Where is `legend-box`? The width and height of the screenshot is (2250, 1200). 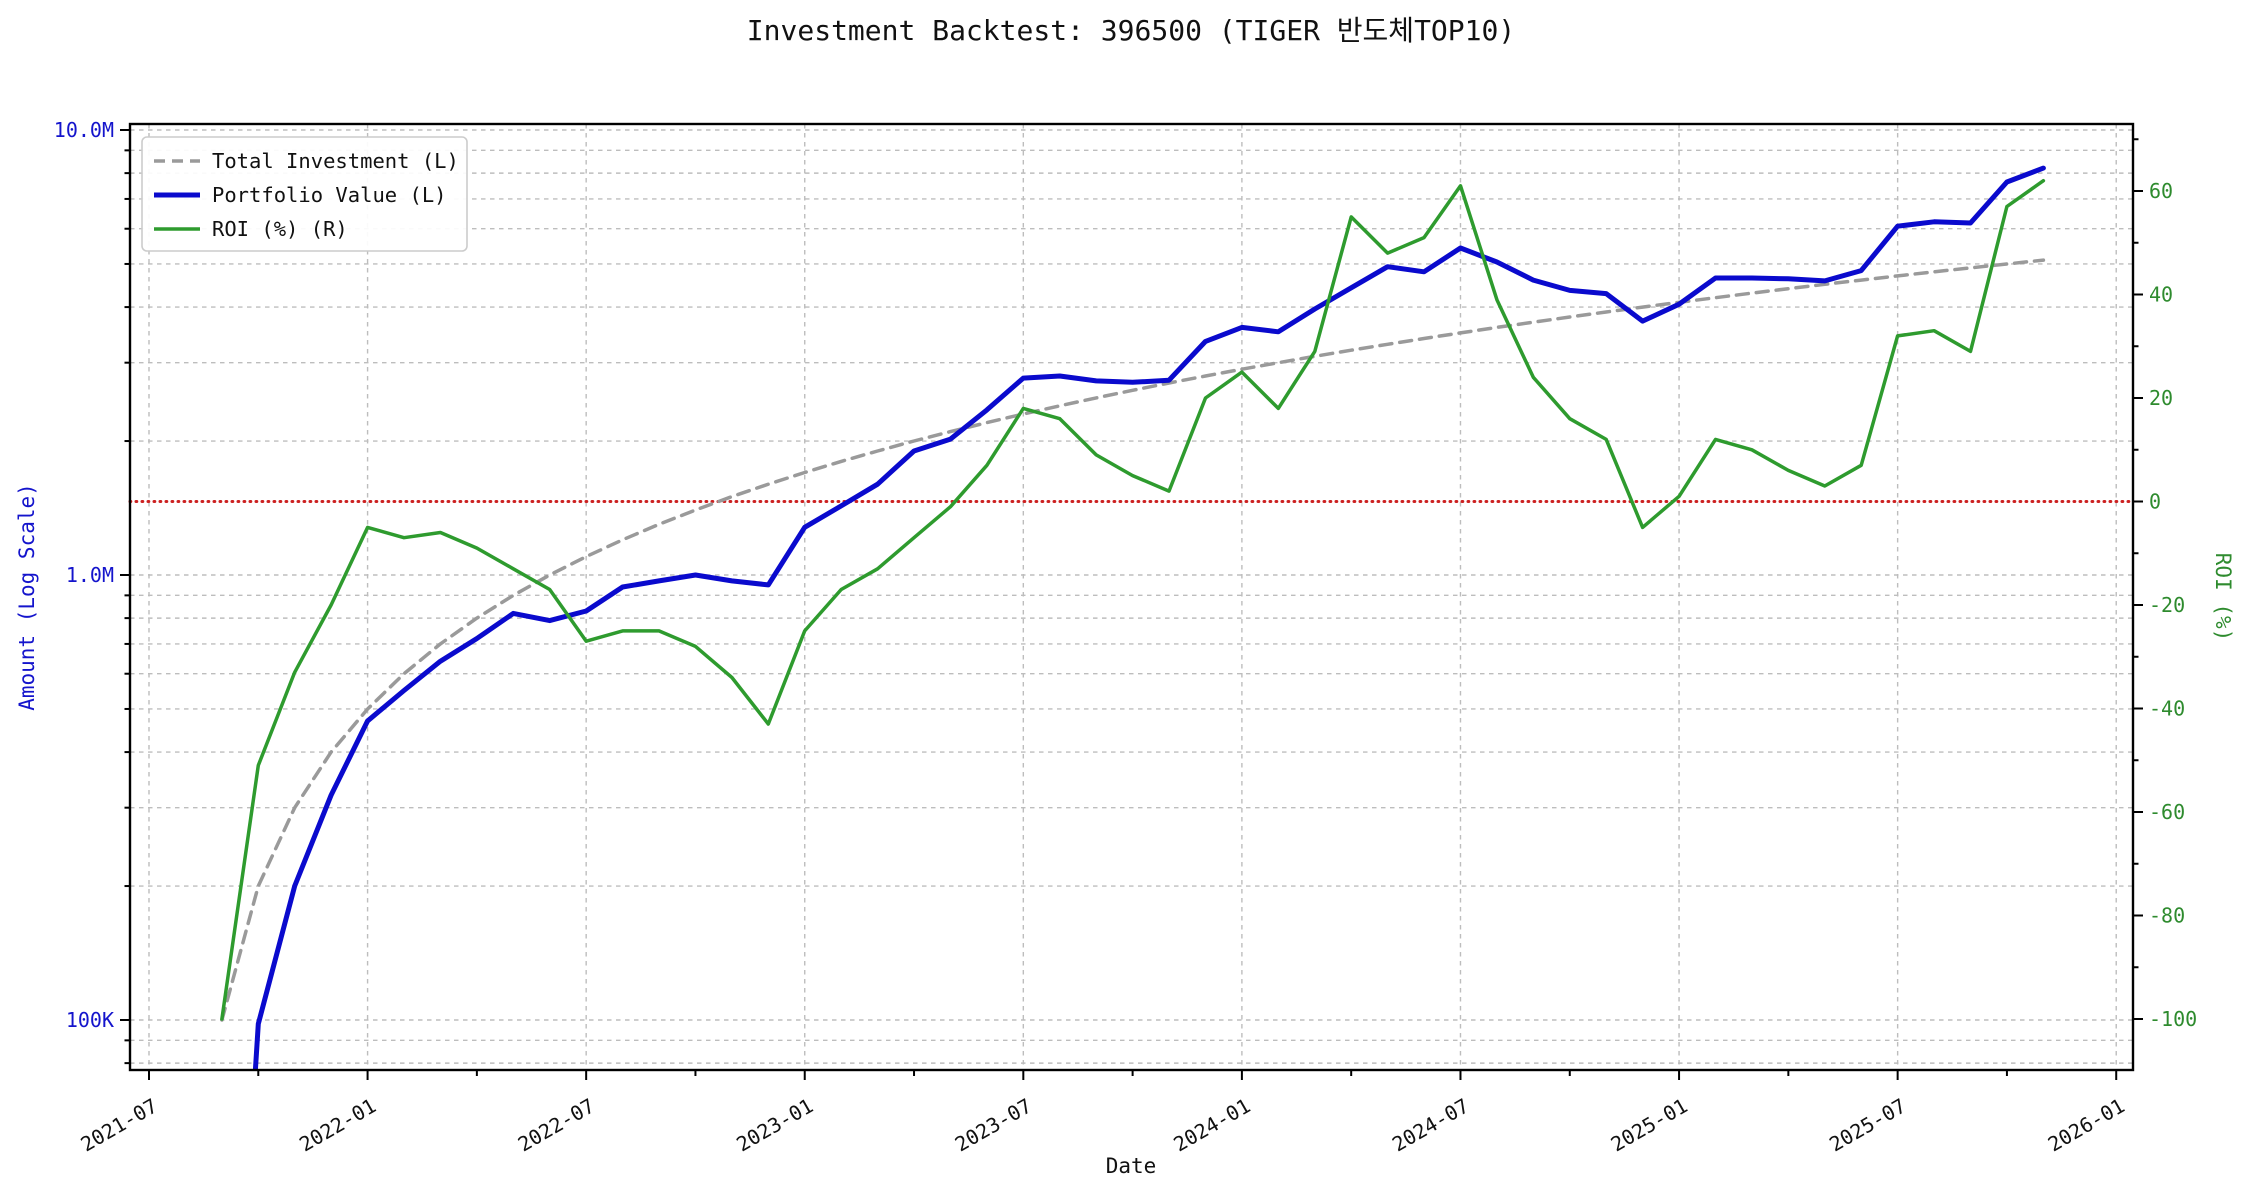 legend-box is located at coordinates (304, 194).